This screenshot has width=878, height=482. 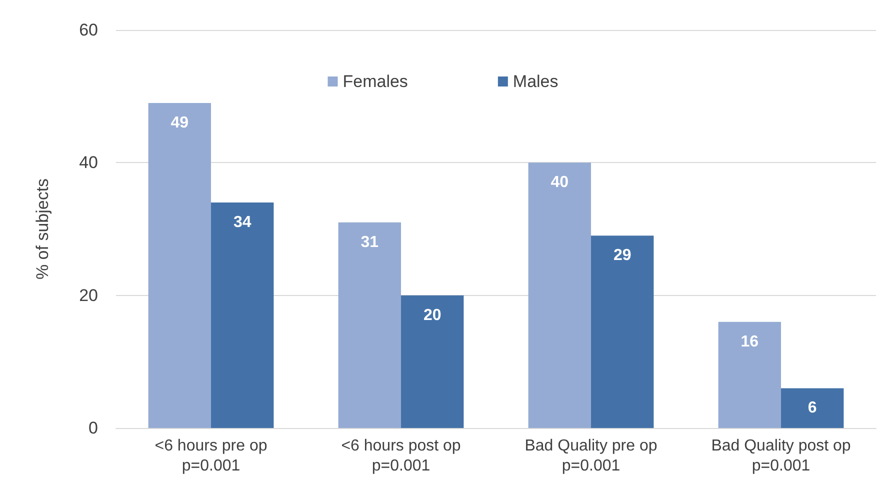 I want to click on data-label: 29, so click(x=622, y=255).